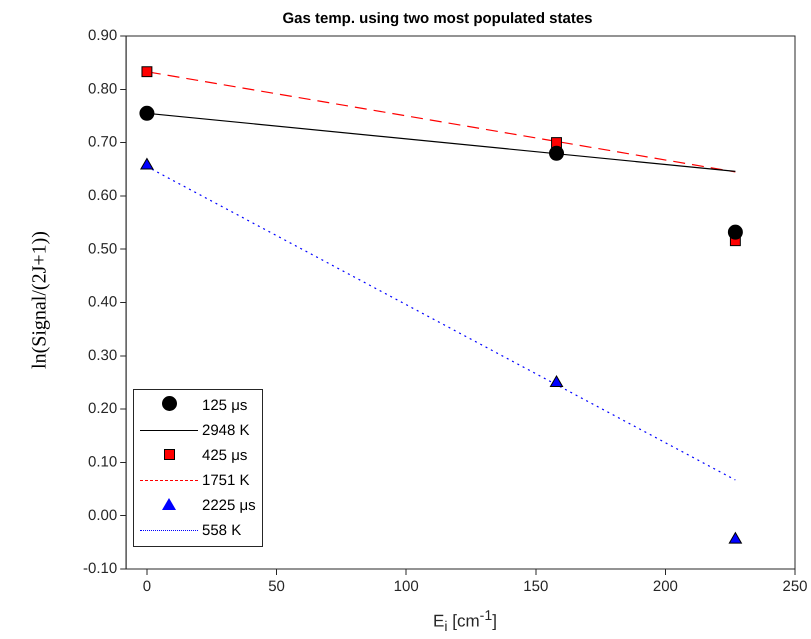  What do you see at coordinates (465, 622) in the screenshot?
I see `x-axis-title: E$_{i}$ [cm$^{-1}$]` at bounding box center [465, 622].